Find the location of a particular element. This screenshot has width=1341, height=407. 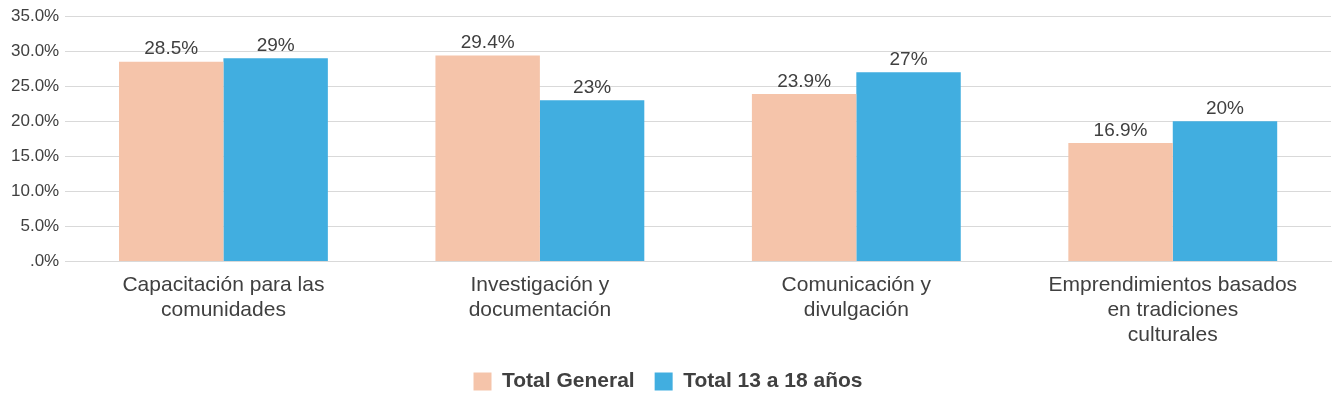

x-tick-label: Investigación y documentación is located at coordinates (540, 295).